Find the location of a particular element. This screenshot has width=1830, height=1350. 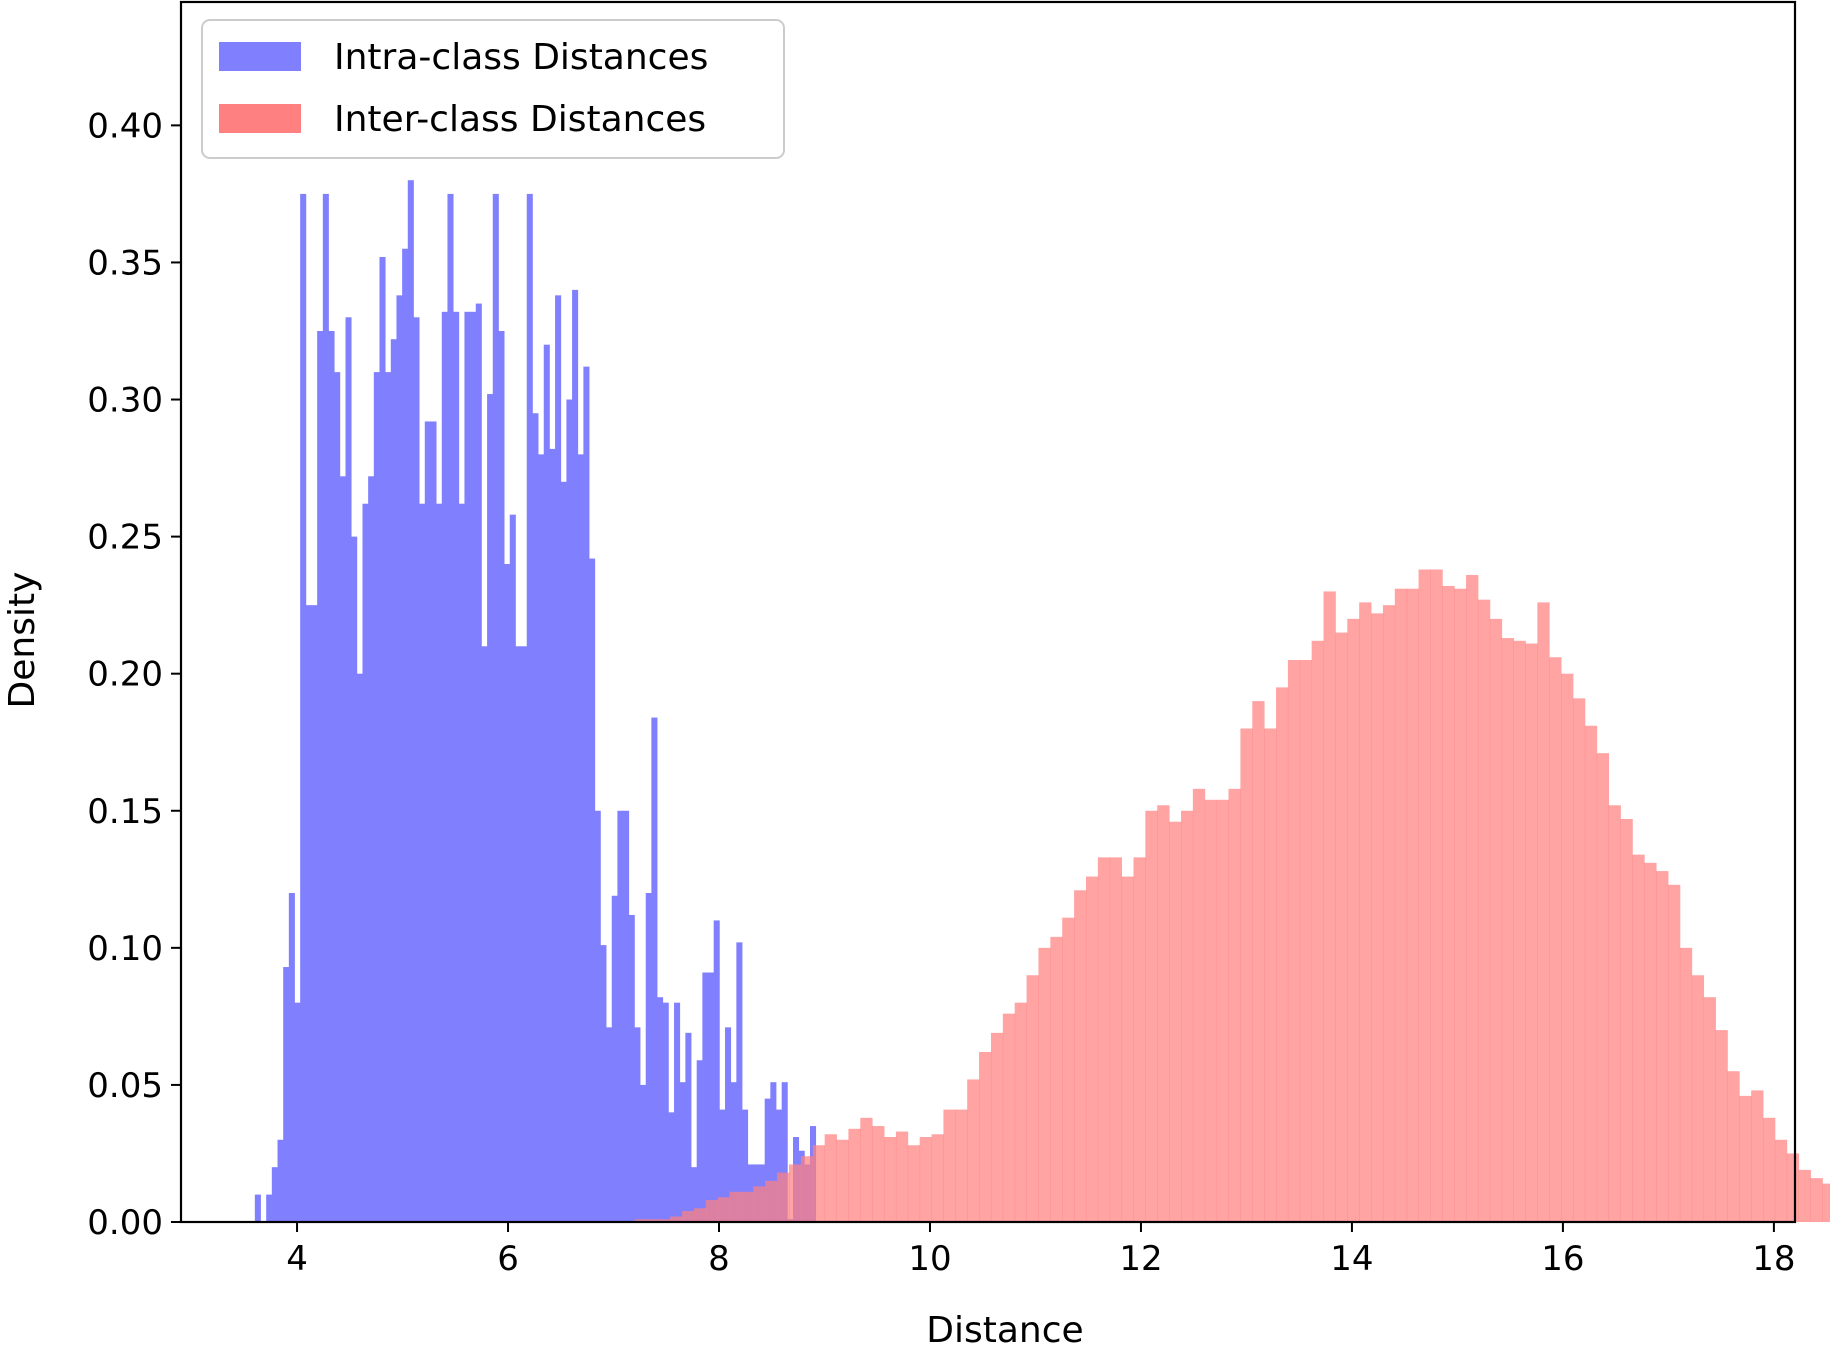

y-tick-label: 0.20 is located at coordinates (125, 675).